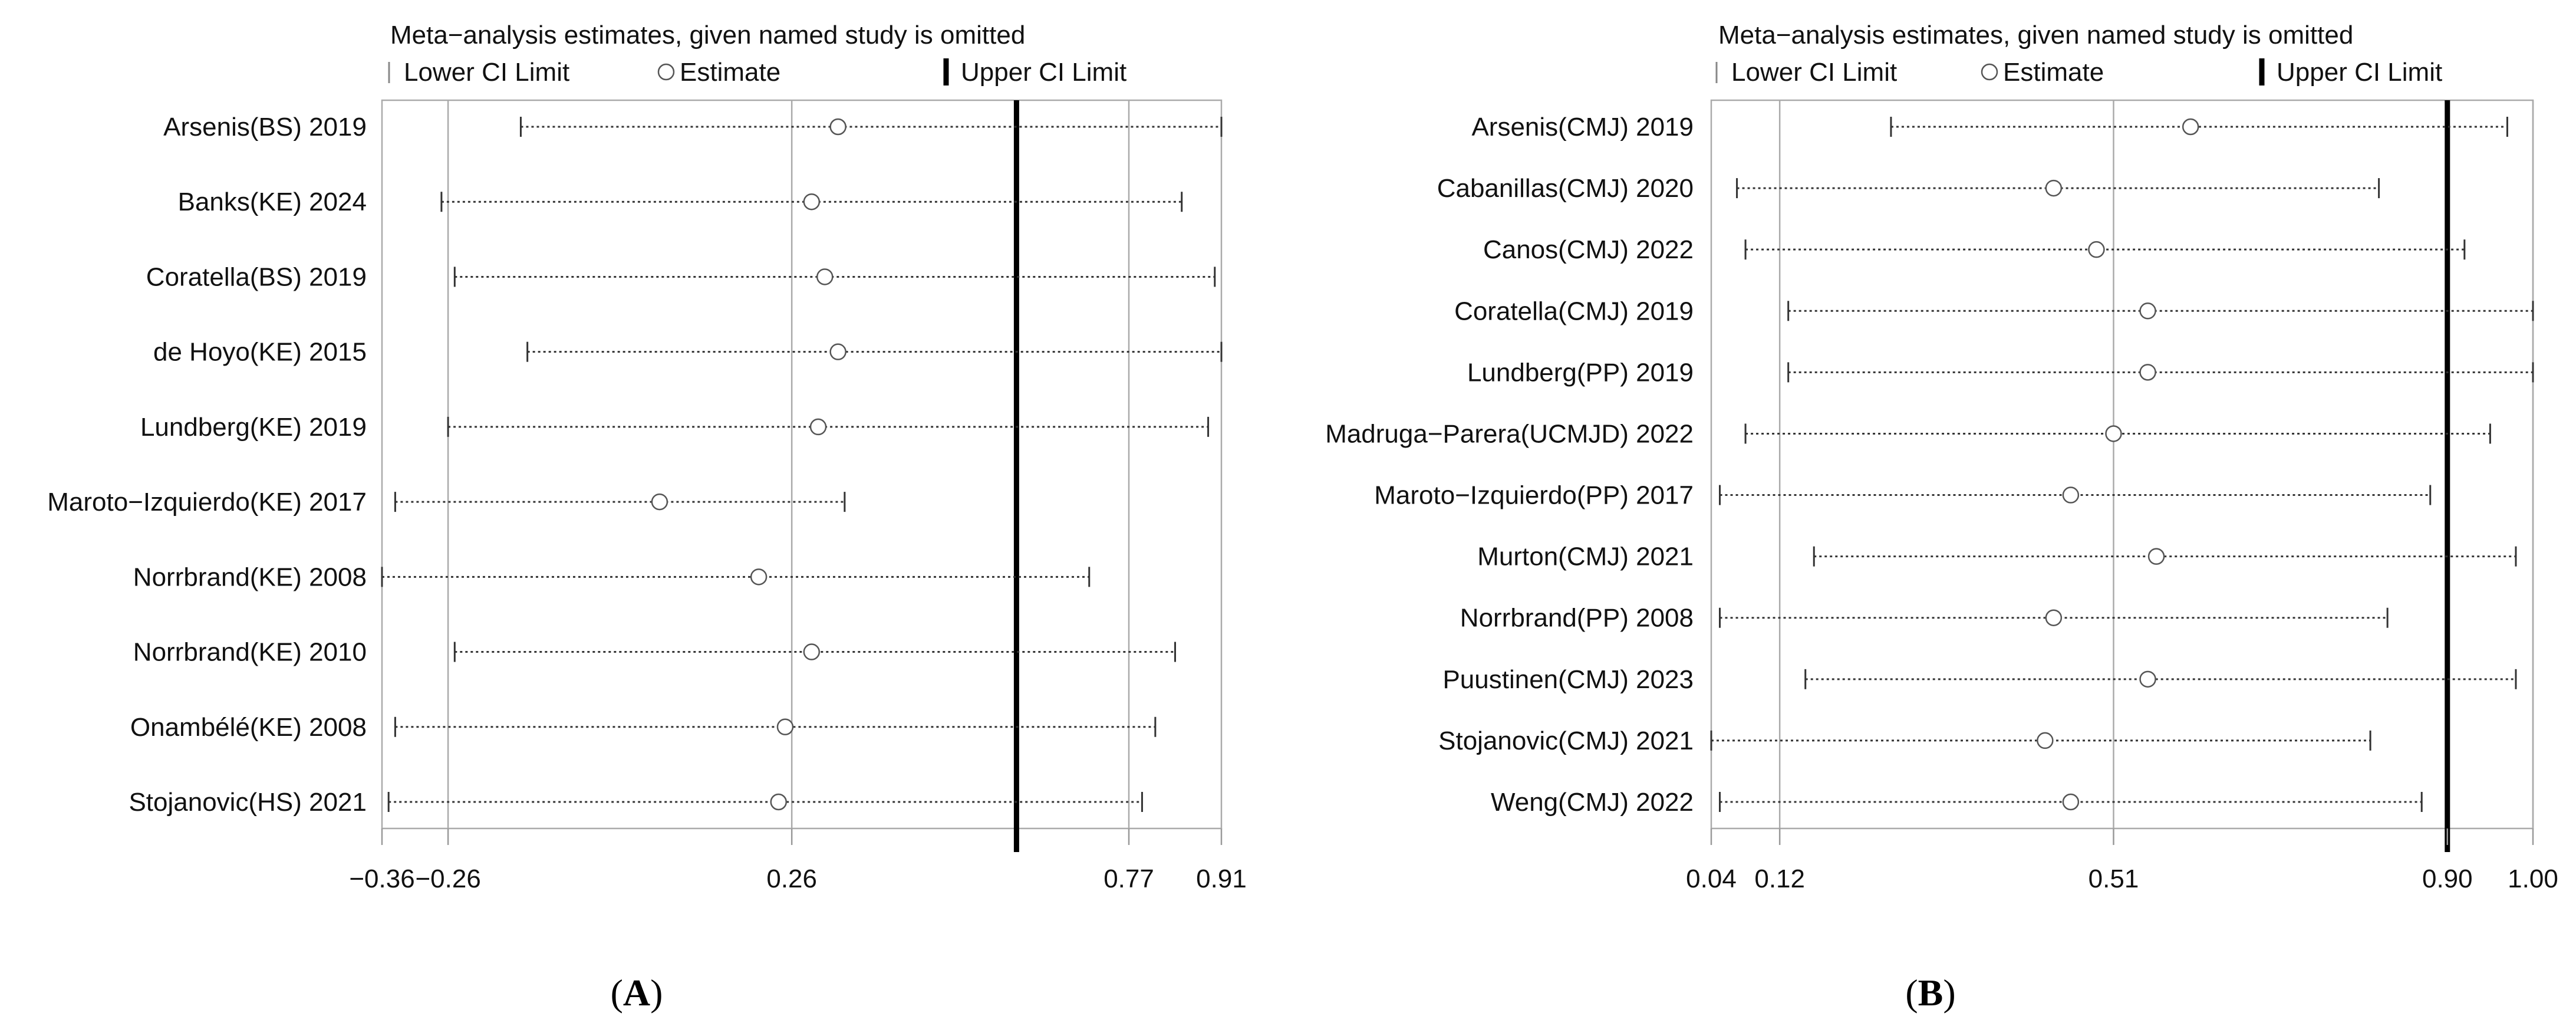 The height and width of the screenshot is (1026, 2576). Describe the element at coordinates (447, 878) in the screenshot. I see `x-tick-label: −0.26` at that location.